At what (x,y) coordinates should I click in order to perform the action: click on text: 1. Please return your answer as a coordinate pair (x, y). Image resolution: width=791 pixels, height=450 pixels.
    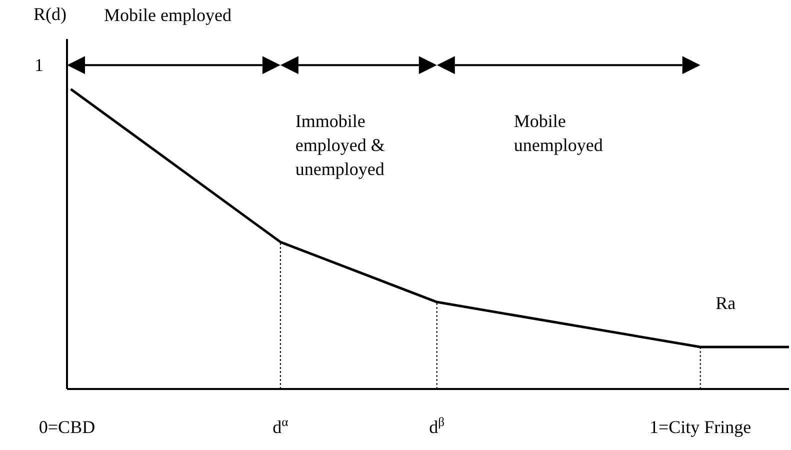
    Looking at the image, I should click on (39, 65).